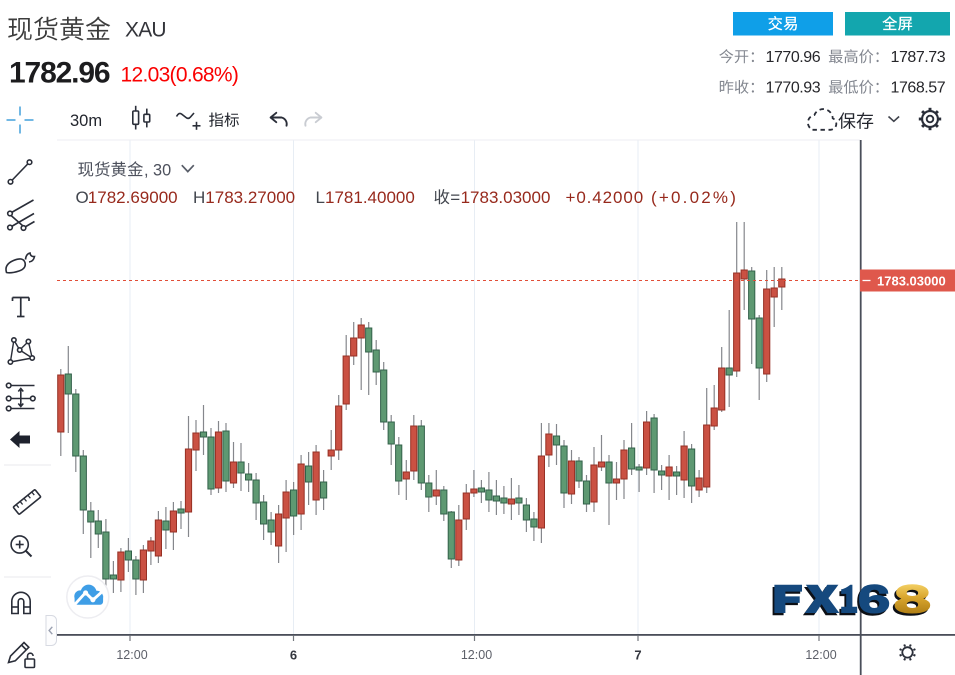 The image size is (955, 675). What do you see at coordinates (59, 73) in the screenshot?
I see `svg-text: 1782.96` at bounding box center [59, 73].